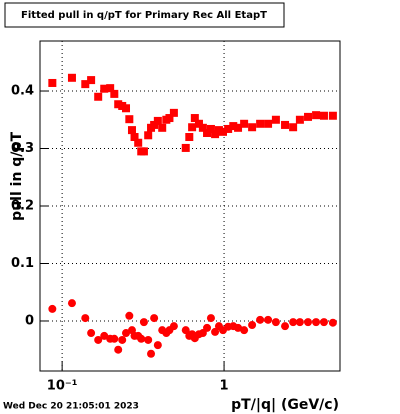  Describe the element at coordinates (71, 407) in the screenshot. I see `footer: Wed Dec 20 21:05:01 2023` at that location.